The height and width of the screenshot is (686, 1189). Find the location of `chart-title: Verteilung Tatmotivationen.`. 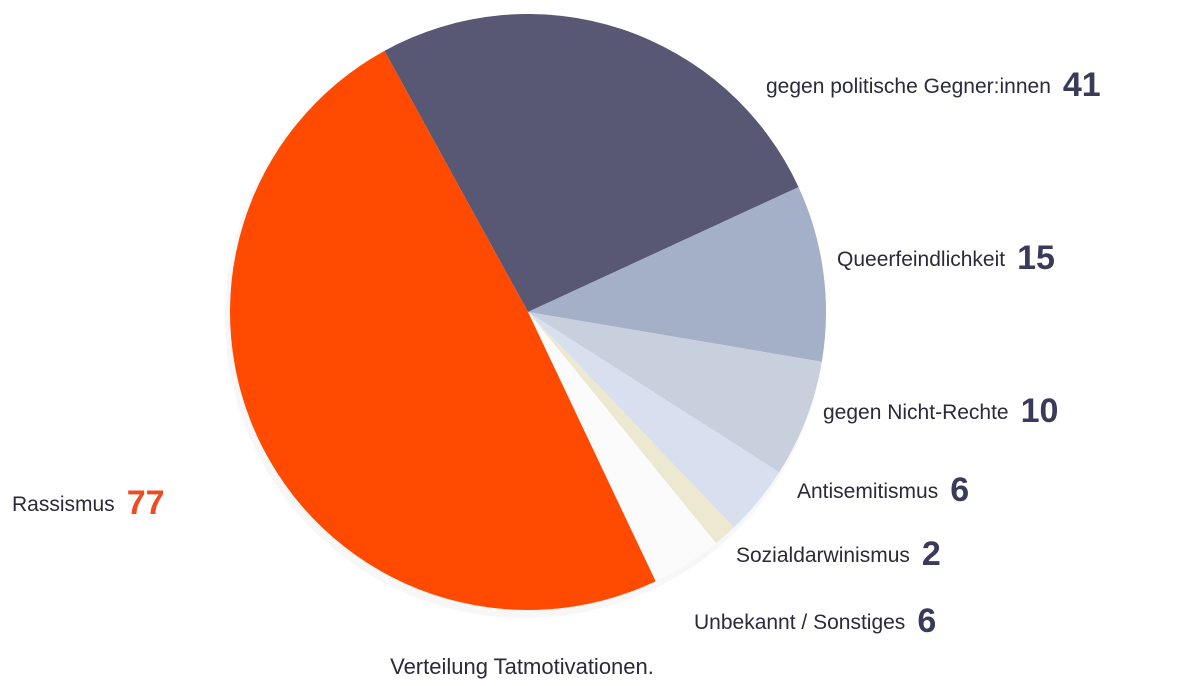

chart-title: Verteilung Tatmotivationen. is located at coordinates (522, 666).